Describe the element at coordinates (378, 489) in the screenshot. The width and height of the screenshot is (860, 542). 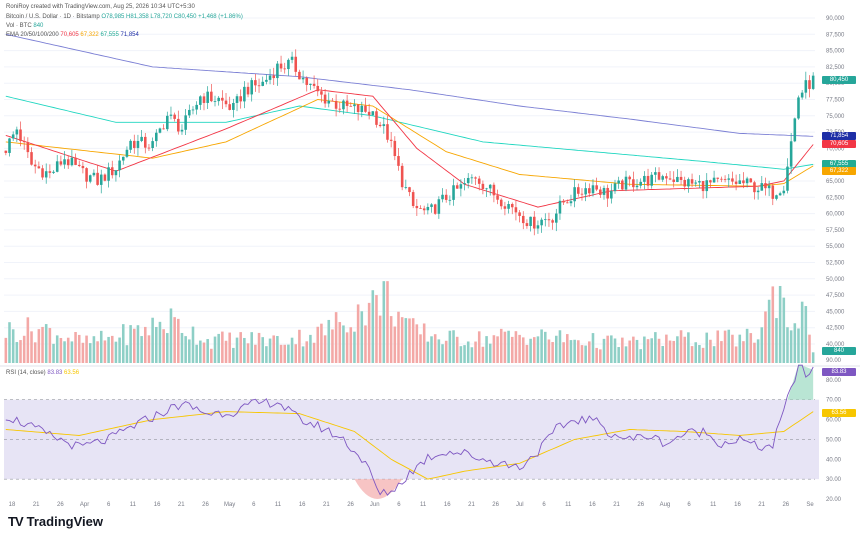
I see `rsi-oversold-fill` at that location.